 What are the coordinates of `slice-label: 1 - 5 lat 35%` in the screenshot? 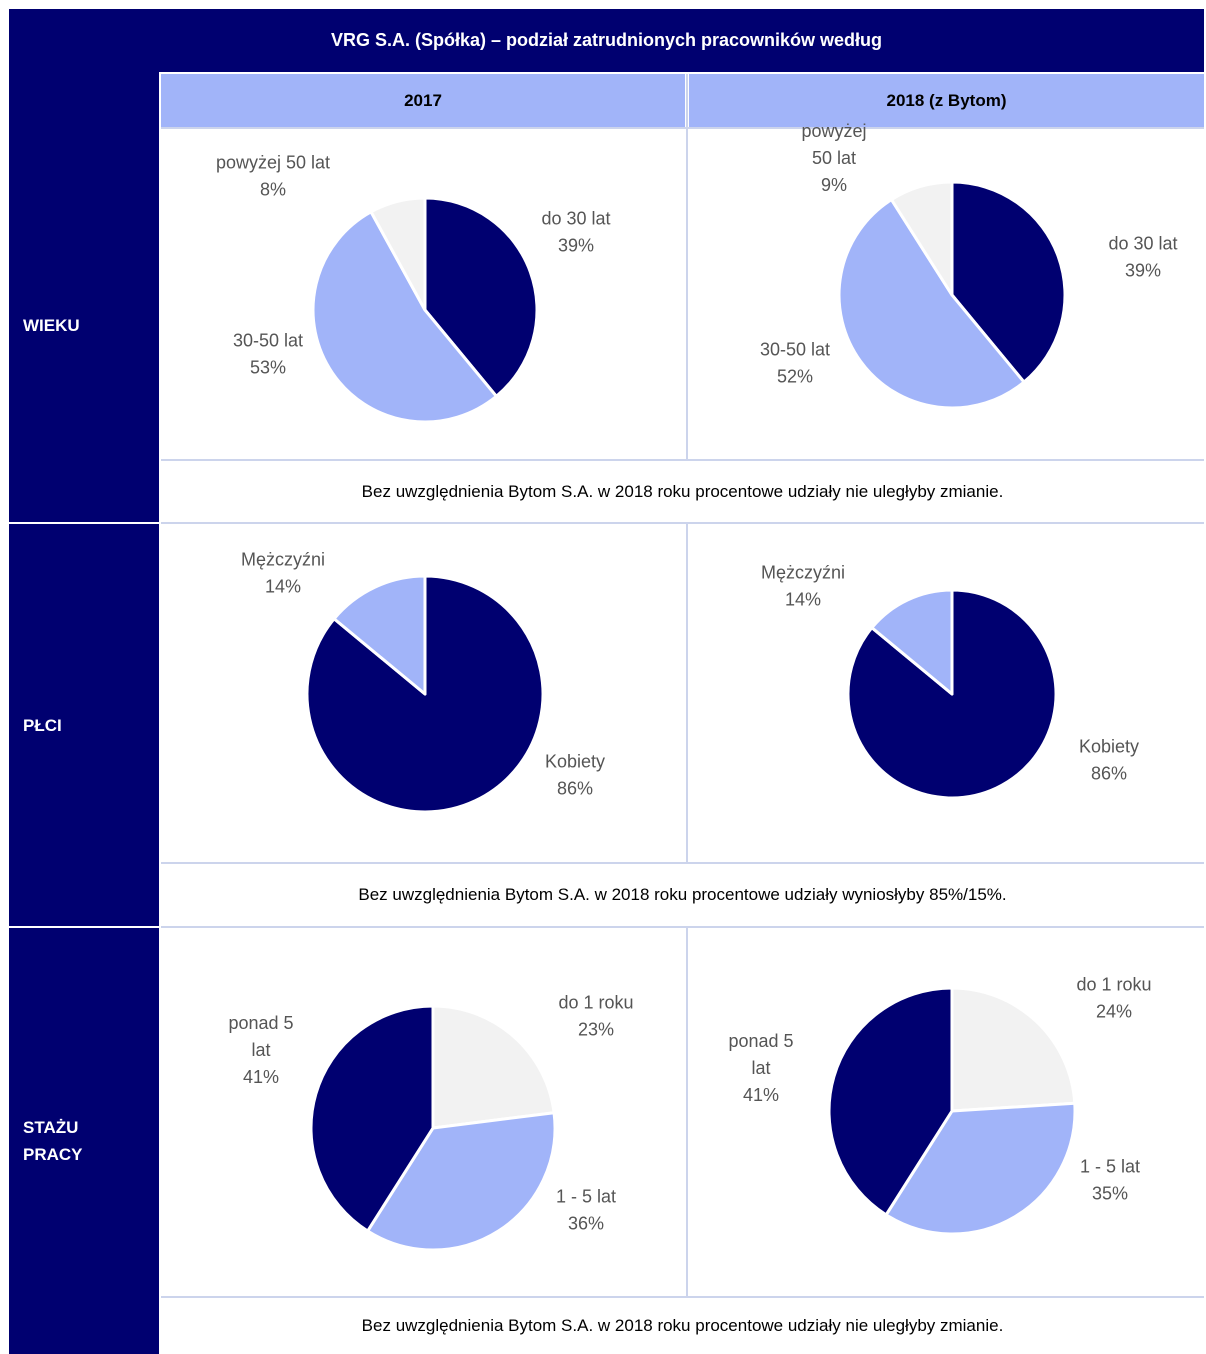 It's located at (1110, 1180).